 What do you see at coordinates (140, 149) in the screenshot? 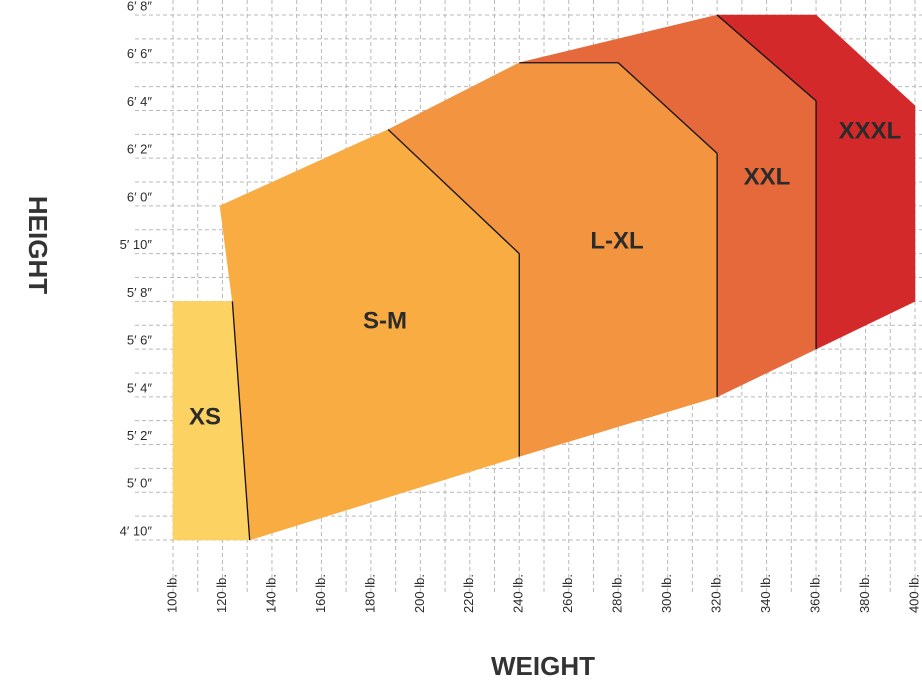
I see `y-tick-label: 6′ 2″` at bounding box center [140, 149].